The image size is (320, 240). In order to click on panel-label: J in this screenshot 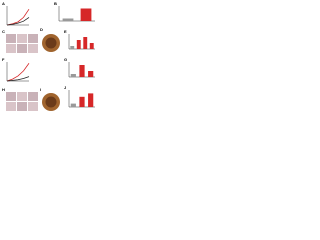, I will do `click(65, 87)`.